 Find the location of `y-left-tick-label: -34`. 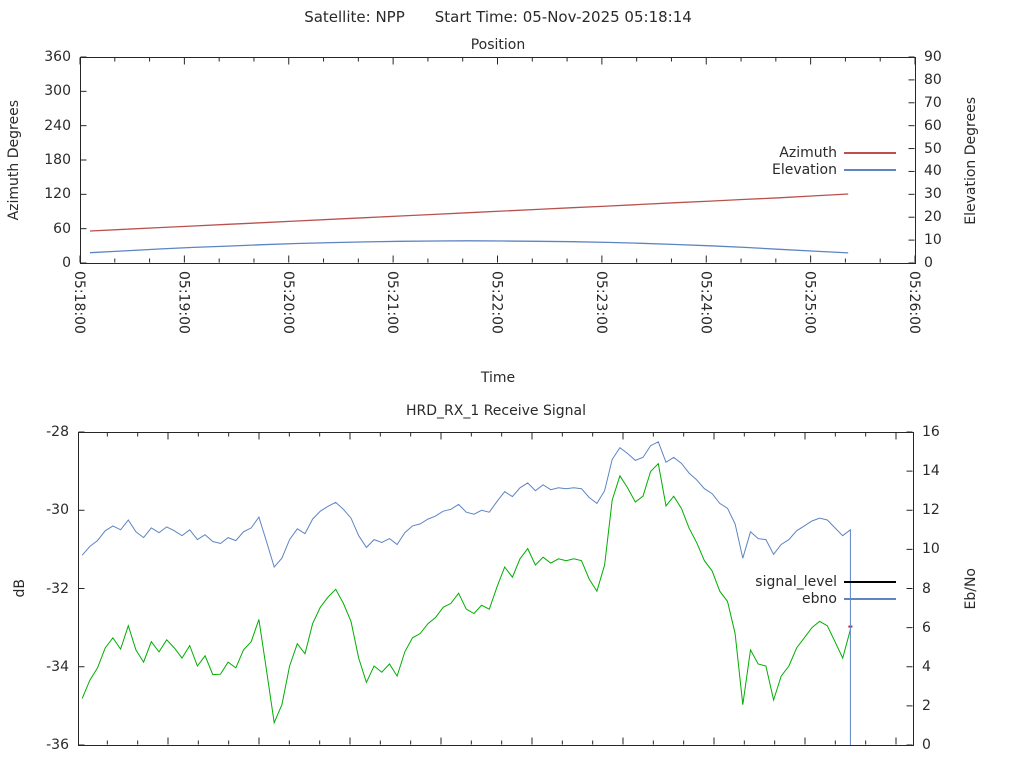

y-left-tick-label: -34 is located at coordinates (57, 666).